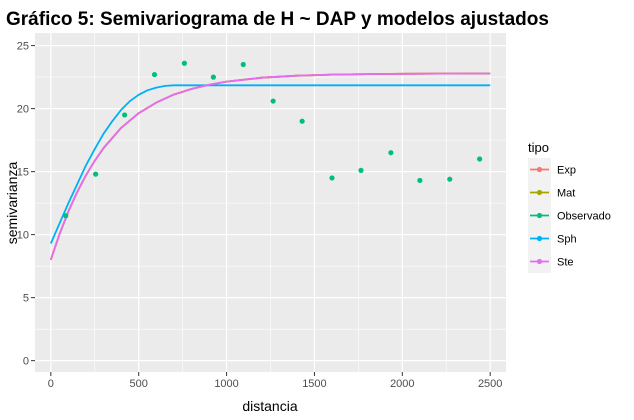 Image resolution: width=634 pixels, height=420 pixels. Describe the element at coordinates (26, 299) in the screenshot. I see `y-tick-label: 5` at that location.